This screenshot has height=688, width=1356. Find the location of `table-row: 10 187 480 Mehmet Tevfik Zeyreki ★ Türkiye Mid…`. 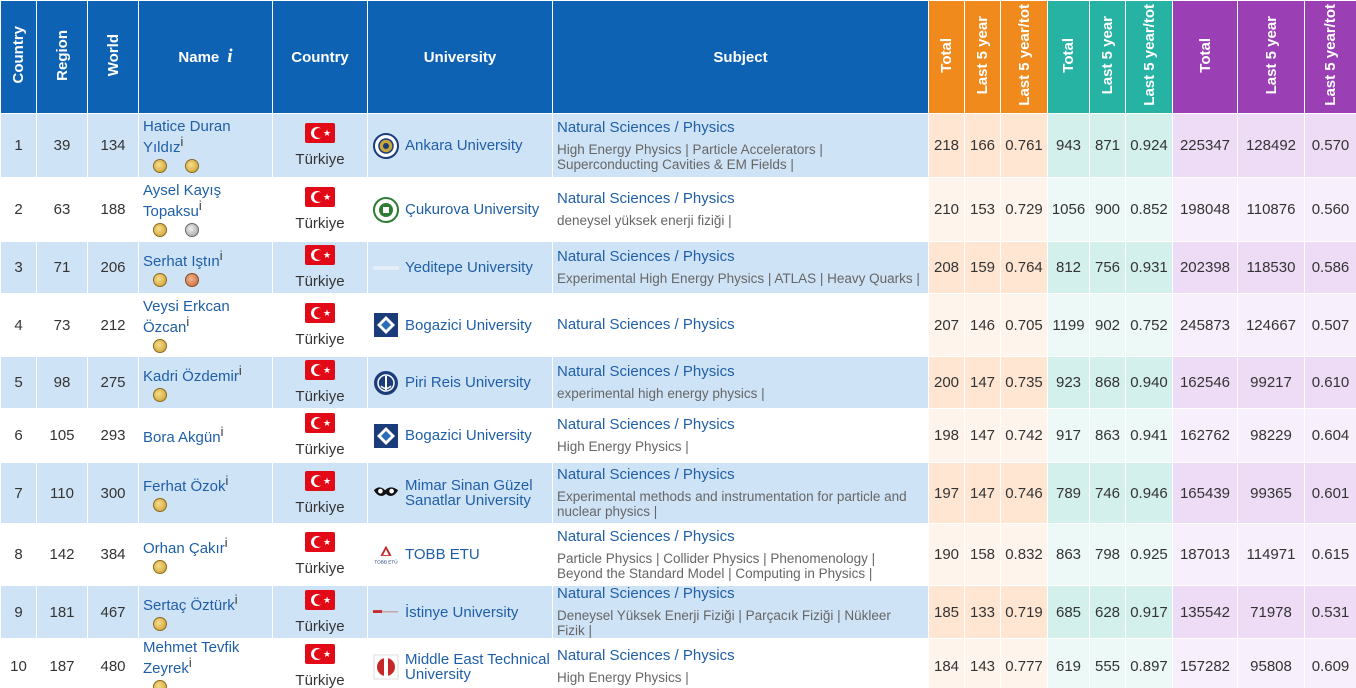

table-row: 10 187 480 Mehmet Tevfik Zeyreki ★ Türkiye Mid… is located at coordinates (678, 663).